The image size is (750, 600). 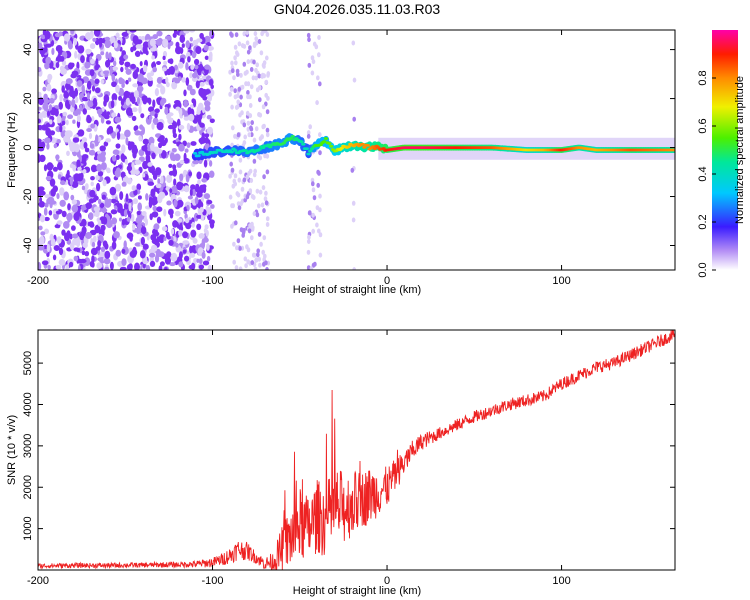 What do you see at coordinates (12, 150) in the screenshot?
I see `spectrogram-y-label: Frequency (Hz)` at bounding box center [12, 150].